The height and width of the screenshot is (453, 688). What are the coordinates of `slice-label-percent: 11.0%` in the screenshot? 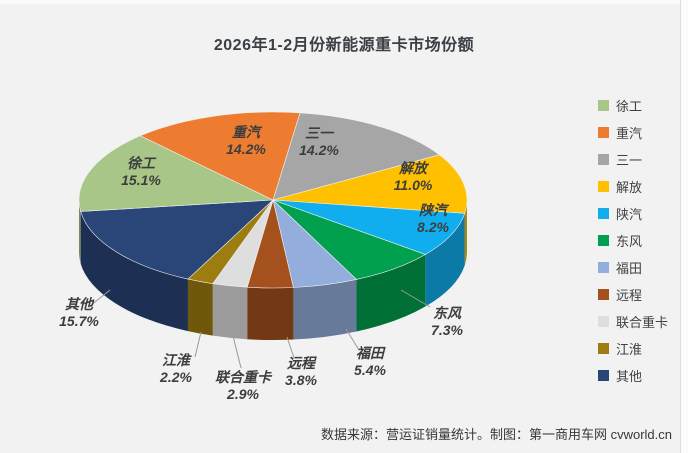 It's located at (413, 185).